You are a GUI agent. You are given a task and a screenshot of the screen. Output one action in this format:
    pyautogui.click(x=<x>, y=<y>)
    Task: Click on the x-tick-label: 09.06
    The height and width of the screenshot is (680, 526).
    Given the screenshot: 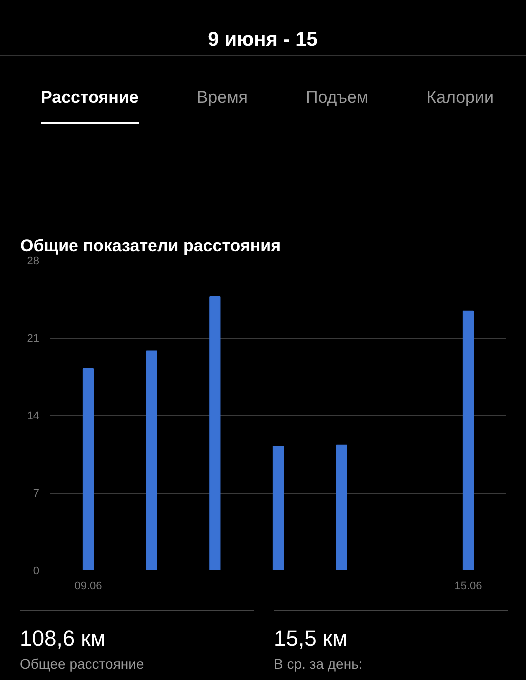 What is the action you would take?
    pyautogui.click(x=88, y=586)
    